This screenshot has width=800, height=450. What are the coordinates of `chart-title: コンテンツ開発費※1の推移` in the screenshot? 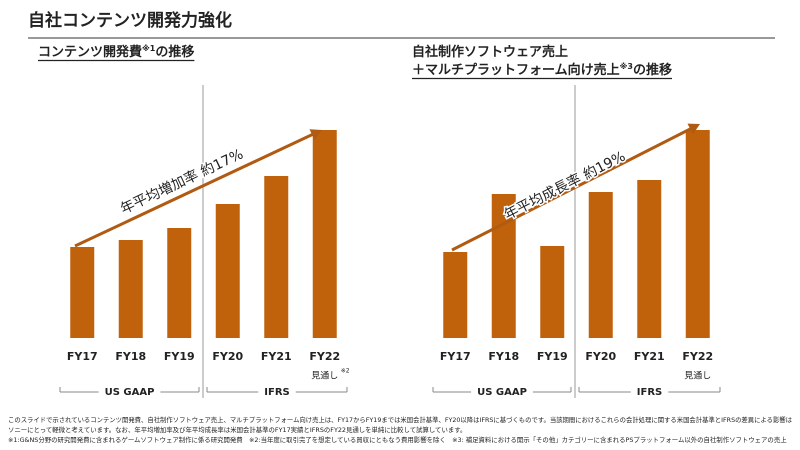 It's located at (116, 51).